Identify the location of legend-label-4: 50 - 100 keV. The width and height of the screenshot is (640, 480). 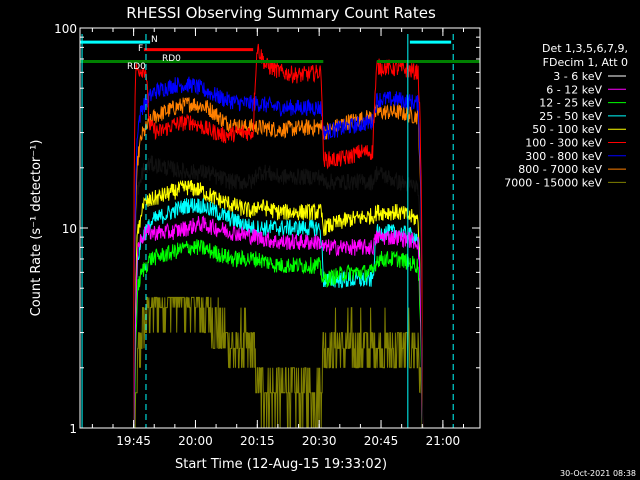
(567, 129).